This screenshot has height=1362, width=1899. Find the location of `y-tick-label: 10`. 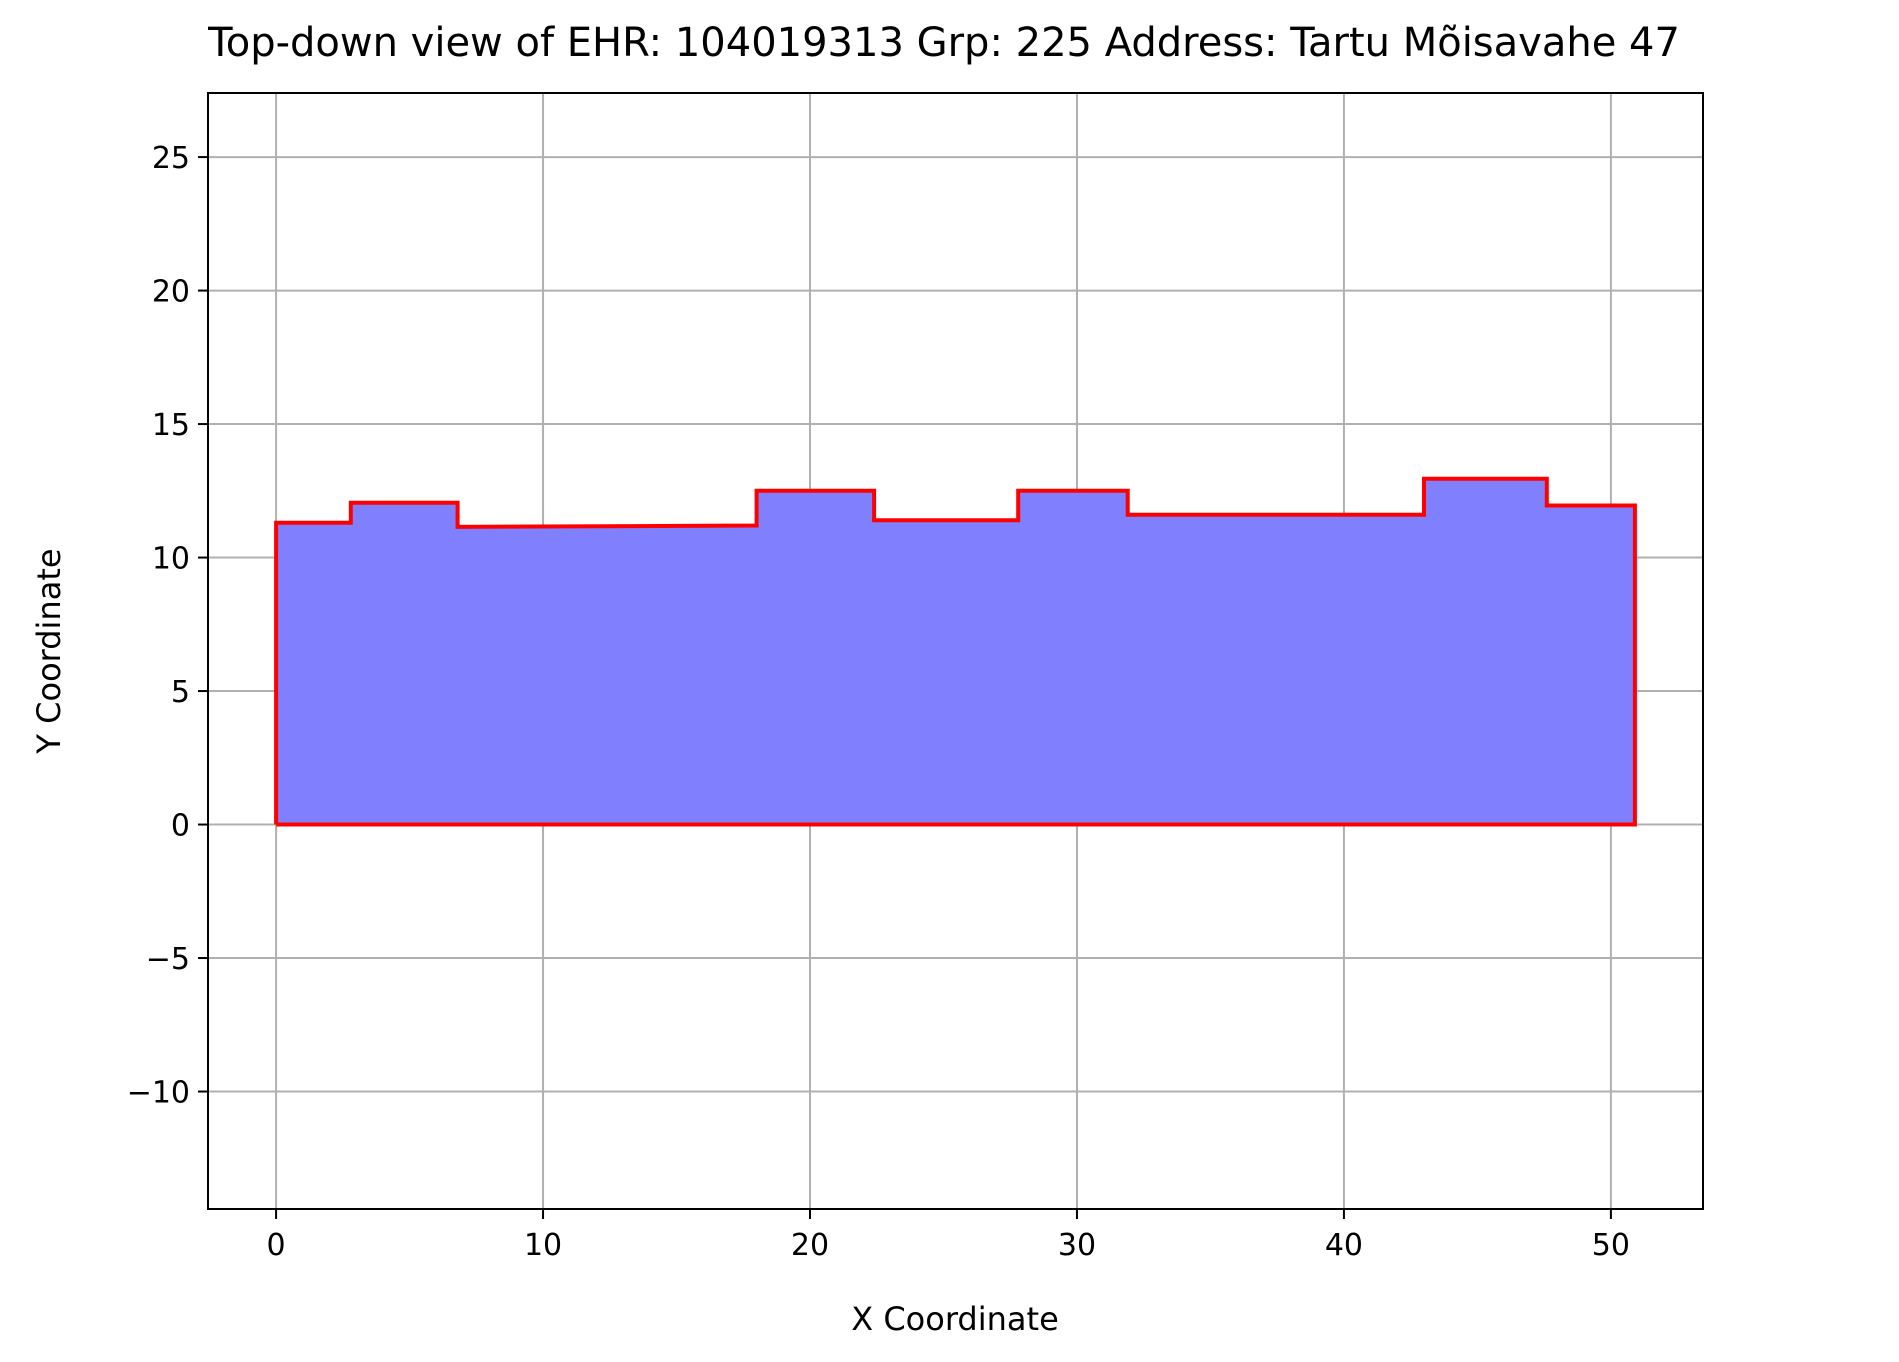

y-tick-label: 10 is located at coordinates (171, 559).